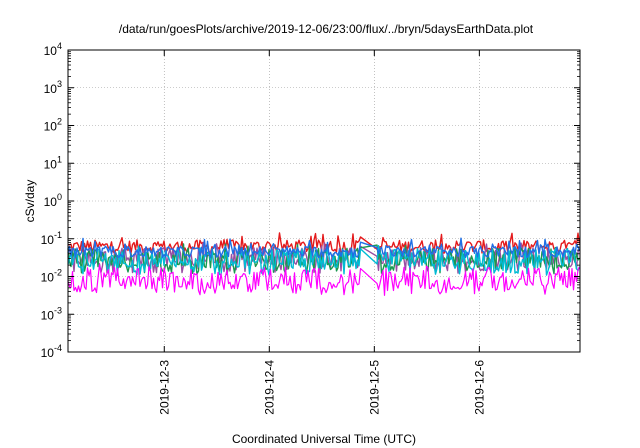  What do you see at coordinates (30, 201) in the screenshot?
I see `y-axis-label: cSv/day` at bounding box center [30, 201].